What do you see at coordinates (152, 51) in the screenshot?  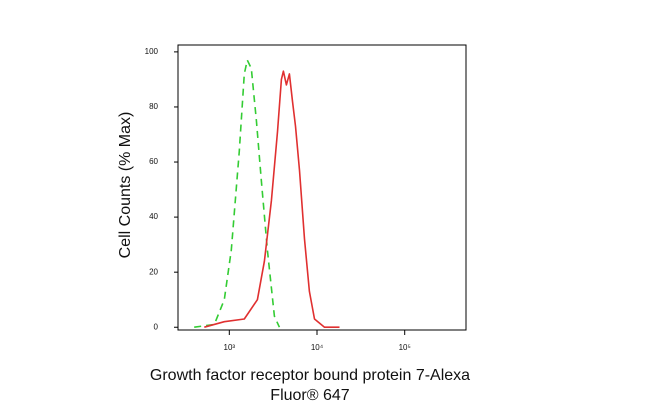 I see `y-tick-label: 100` at bounding box center [152, 51].